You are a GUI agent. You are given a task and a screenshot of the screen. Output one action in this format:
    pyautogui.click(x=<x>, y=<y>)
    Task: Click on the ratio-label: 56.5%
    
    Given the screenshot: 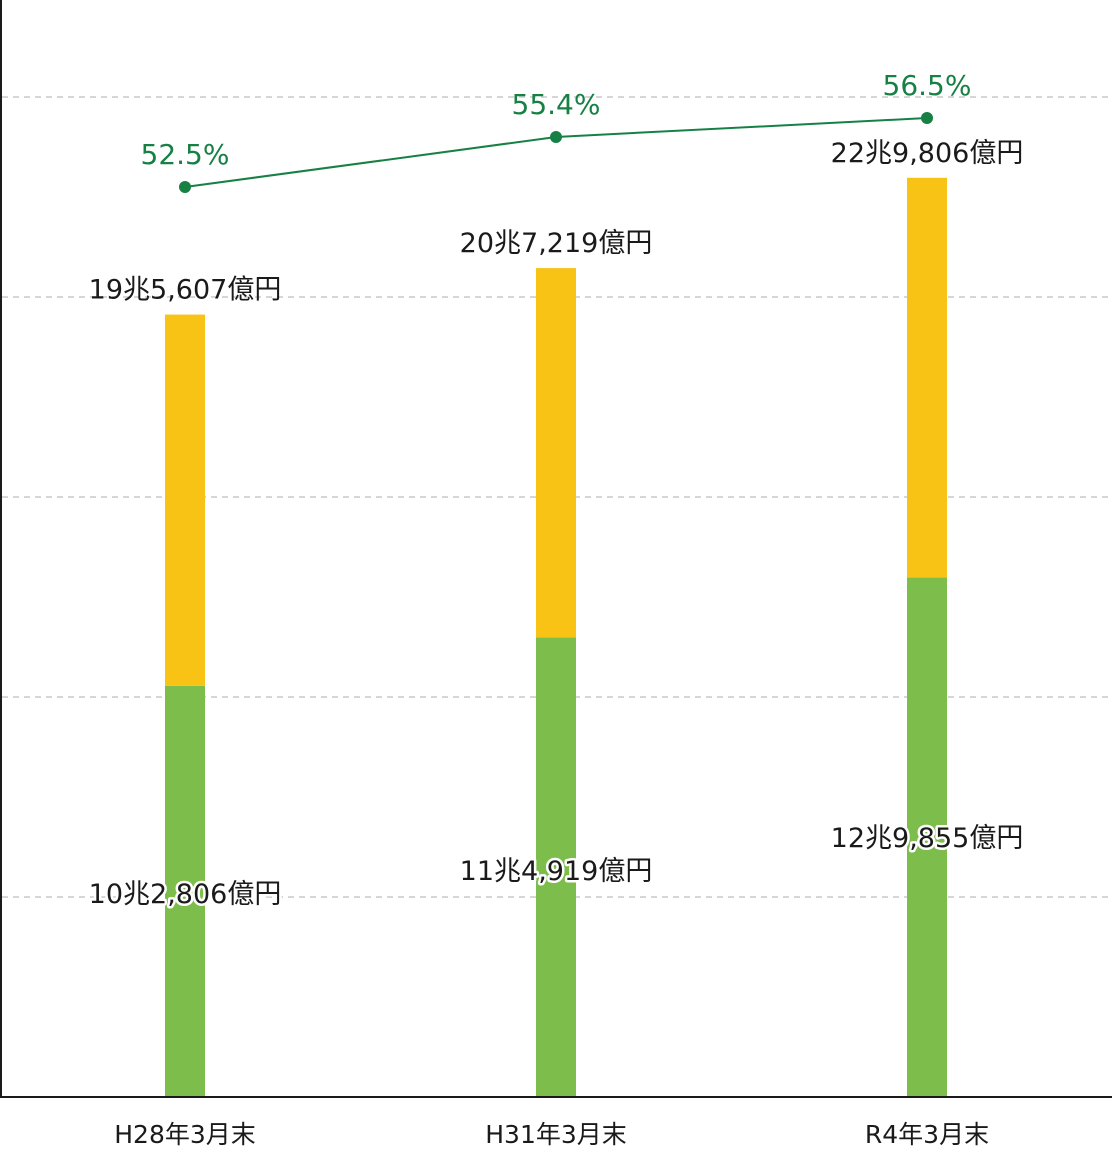 What is the action you would take?
    pyautogui.click(x=927, y=85)
    